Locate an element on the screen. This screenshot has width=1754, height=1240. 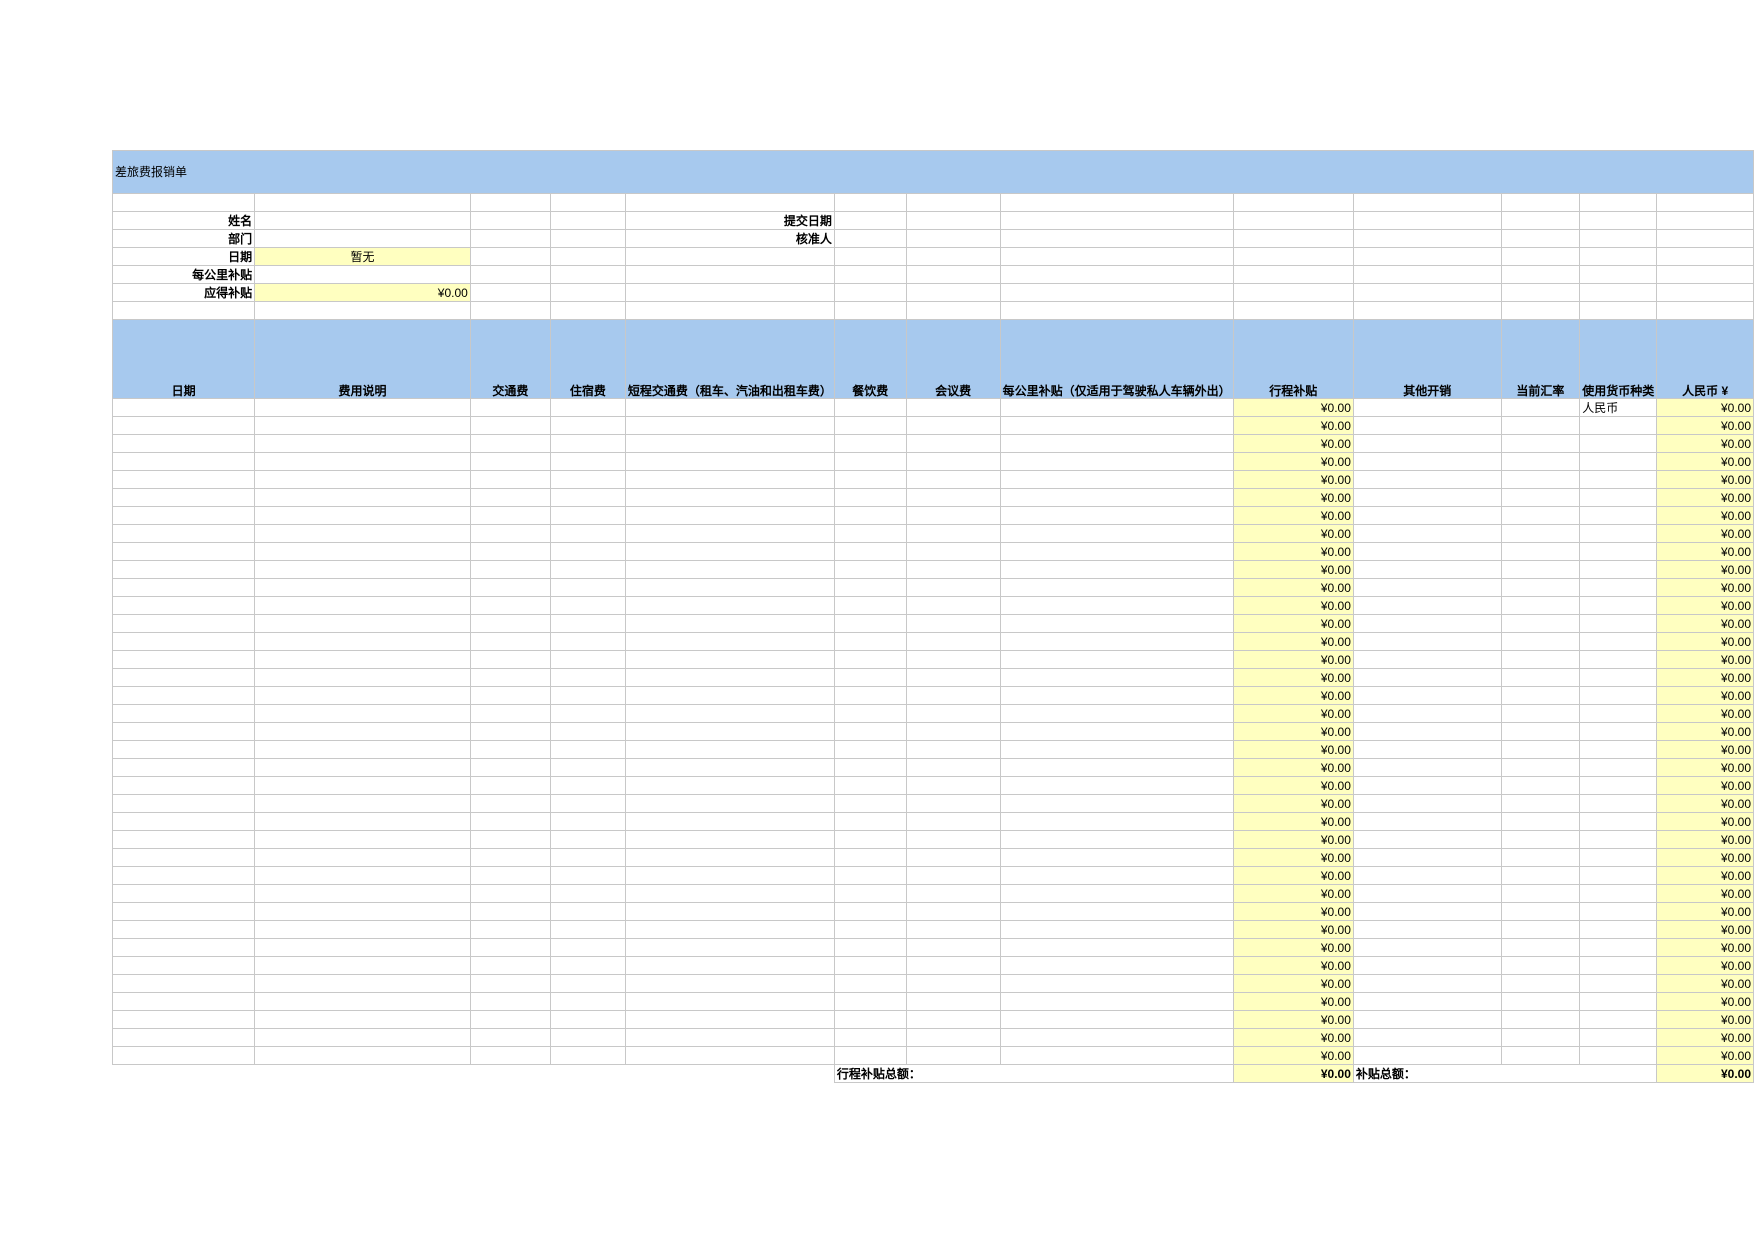
approver-field is located at coordinates (870, 238).